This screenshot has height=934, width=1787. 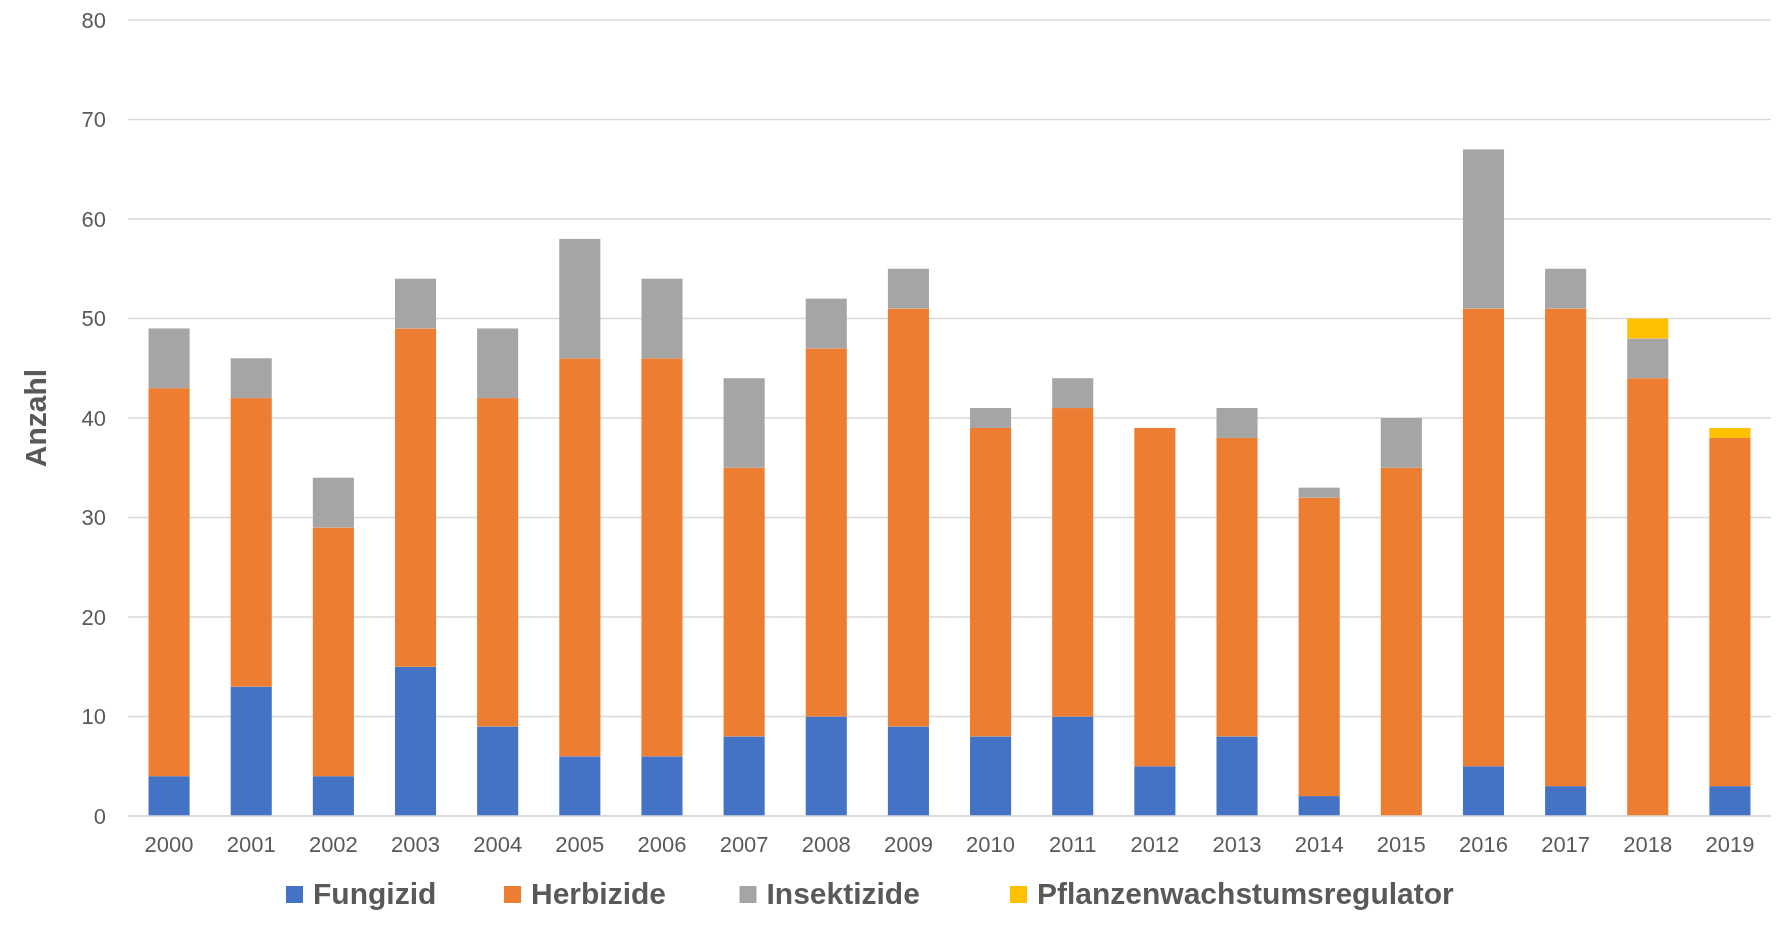 What do you see at coordinates (93, 717) in the screenshot?
I see `y-tick-label: 10` at bounding box center [93, 717].